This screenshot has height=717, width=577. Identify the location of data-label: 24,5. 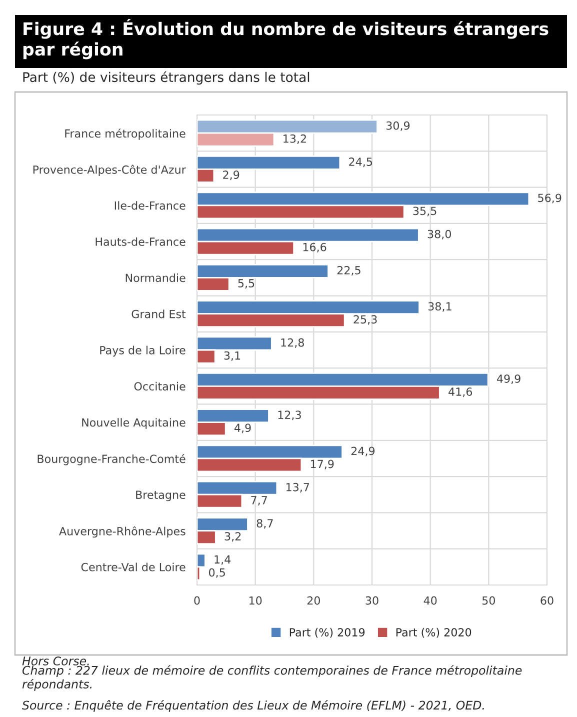
(360, 163).